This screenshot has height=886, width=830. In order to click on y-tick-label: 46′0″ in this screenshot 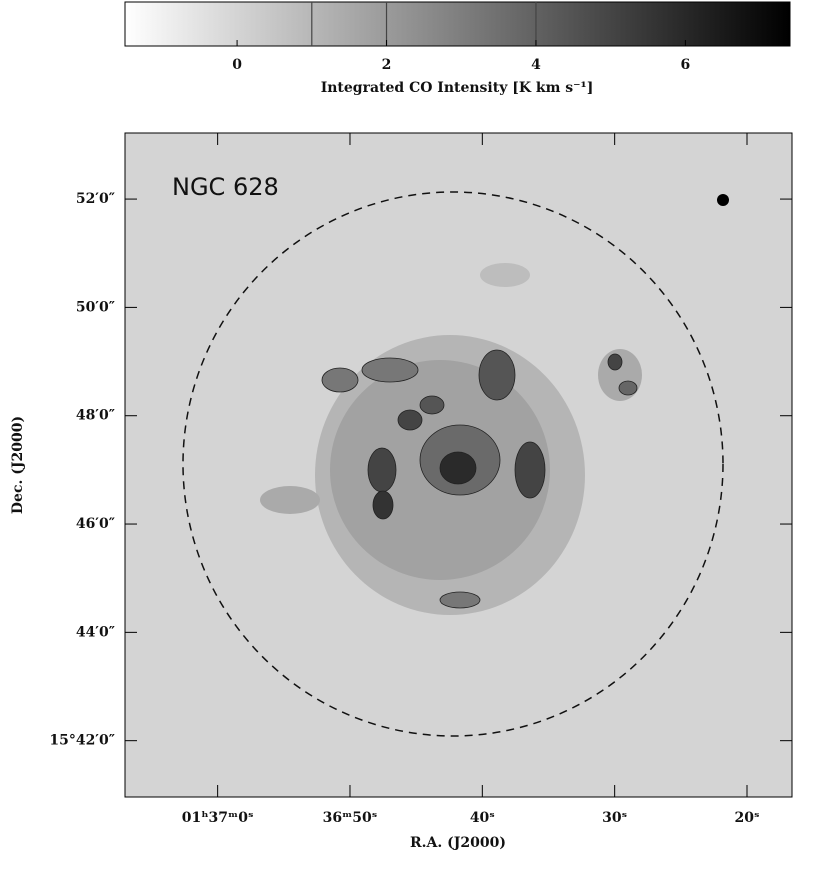, I will do `click(95, 524)`.